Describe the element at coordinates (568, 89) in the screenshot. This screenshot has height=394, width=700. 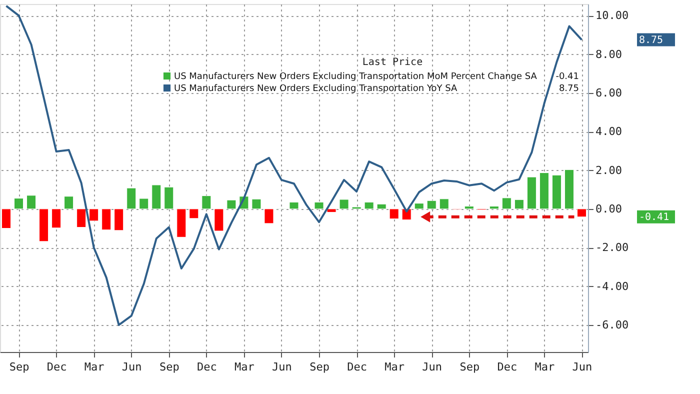
I see `annotation: 8.75` at that location.